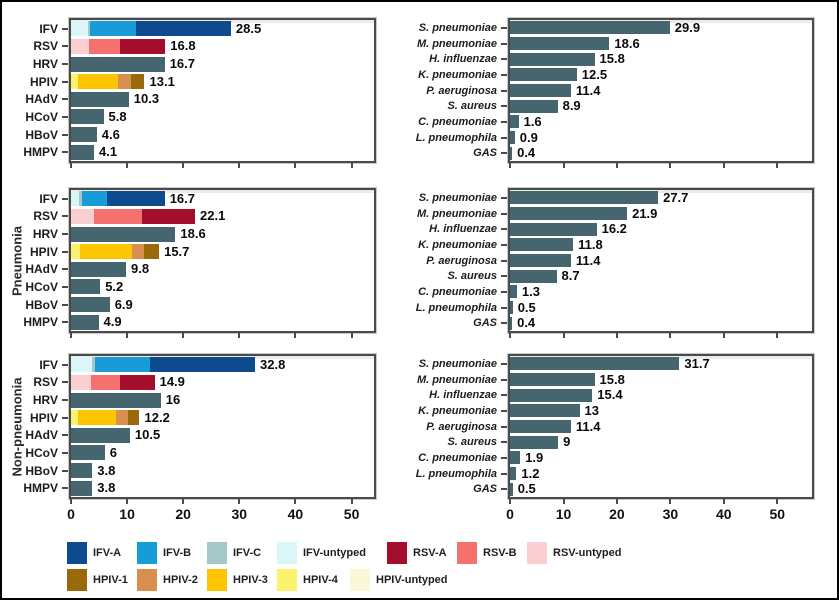 The width and height of the screenshot is (839, 600). Describe the element at coordinates (100, 435) in the screenshot. I see `bar-HAdV` at that location.